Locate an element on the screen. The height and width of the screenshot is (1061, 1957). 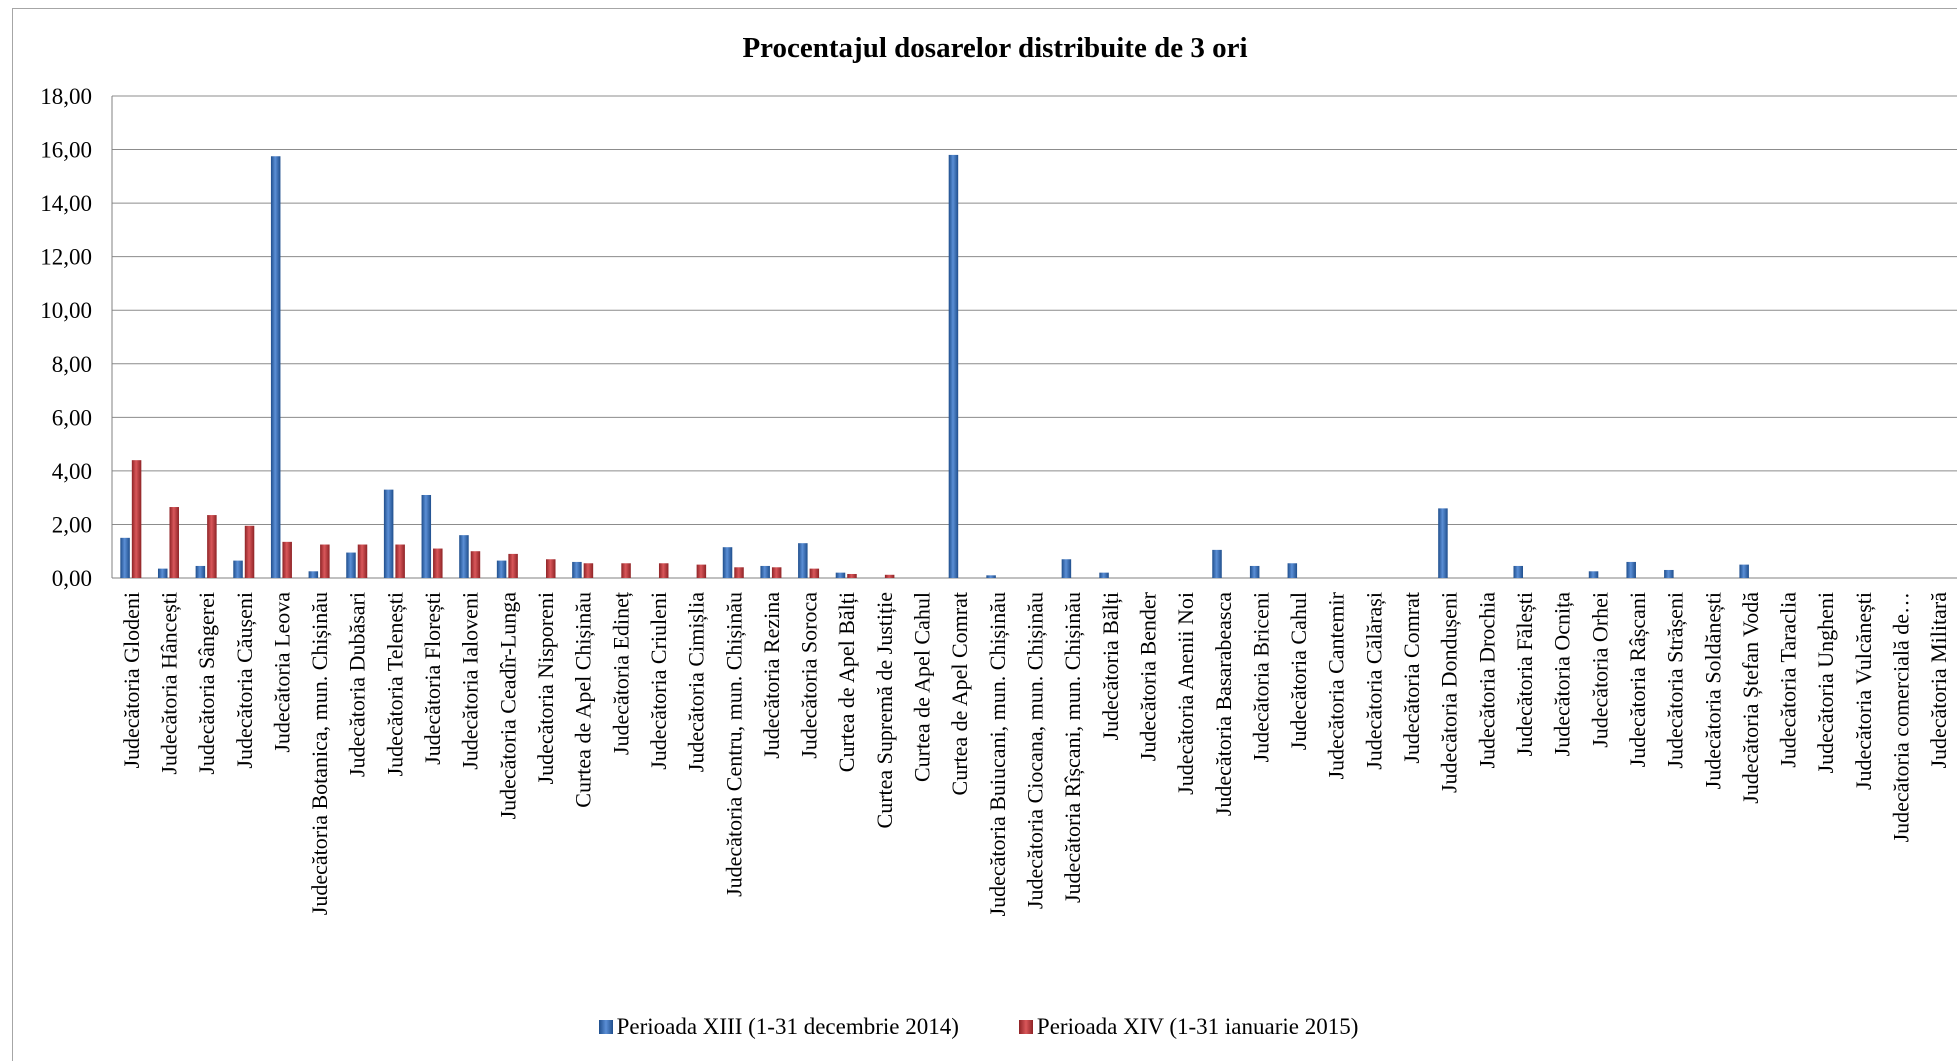
x-category-label: Curtea de Apel Bălți is located at coordinates (846, 682).